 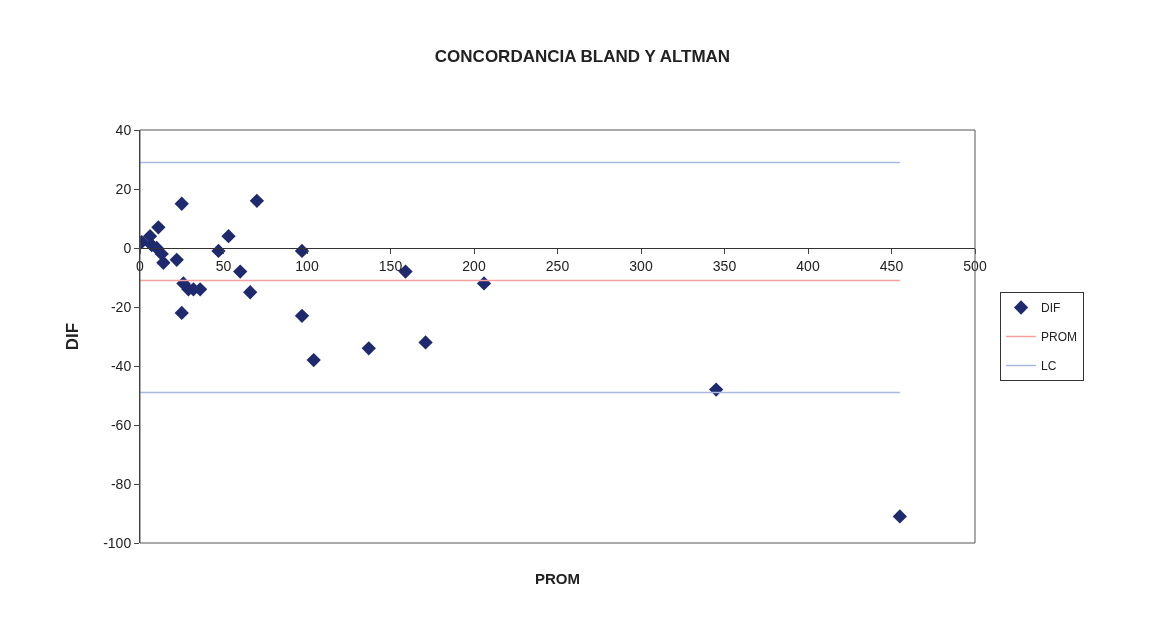 What do you see at coordinates (127, 247) in the screenshot?
I see `y-tick-label: 0` at bounding box center [127, 247].